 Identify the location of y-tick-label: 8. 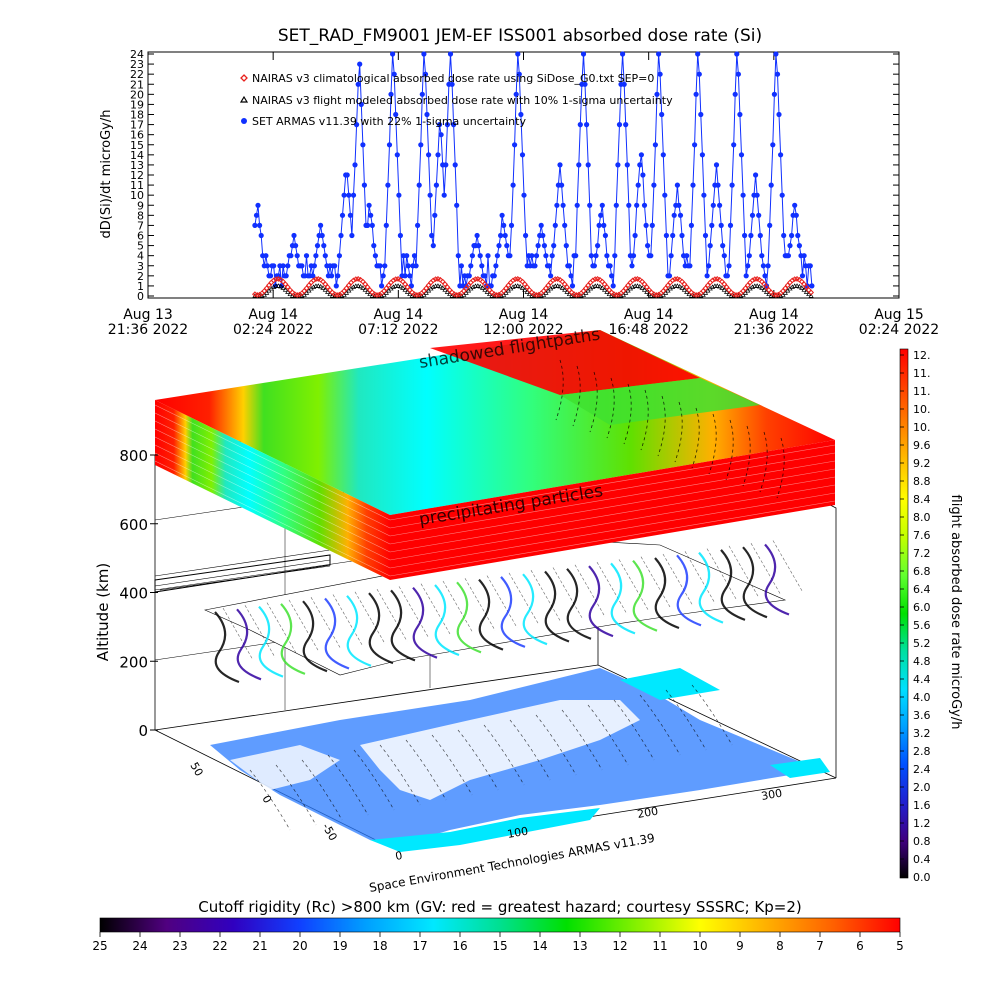
(140, 215).